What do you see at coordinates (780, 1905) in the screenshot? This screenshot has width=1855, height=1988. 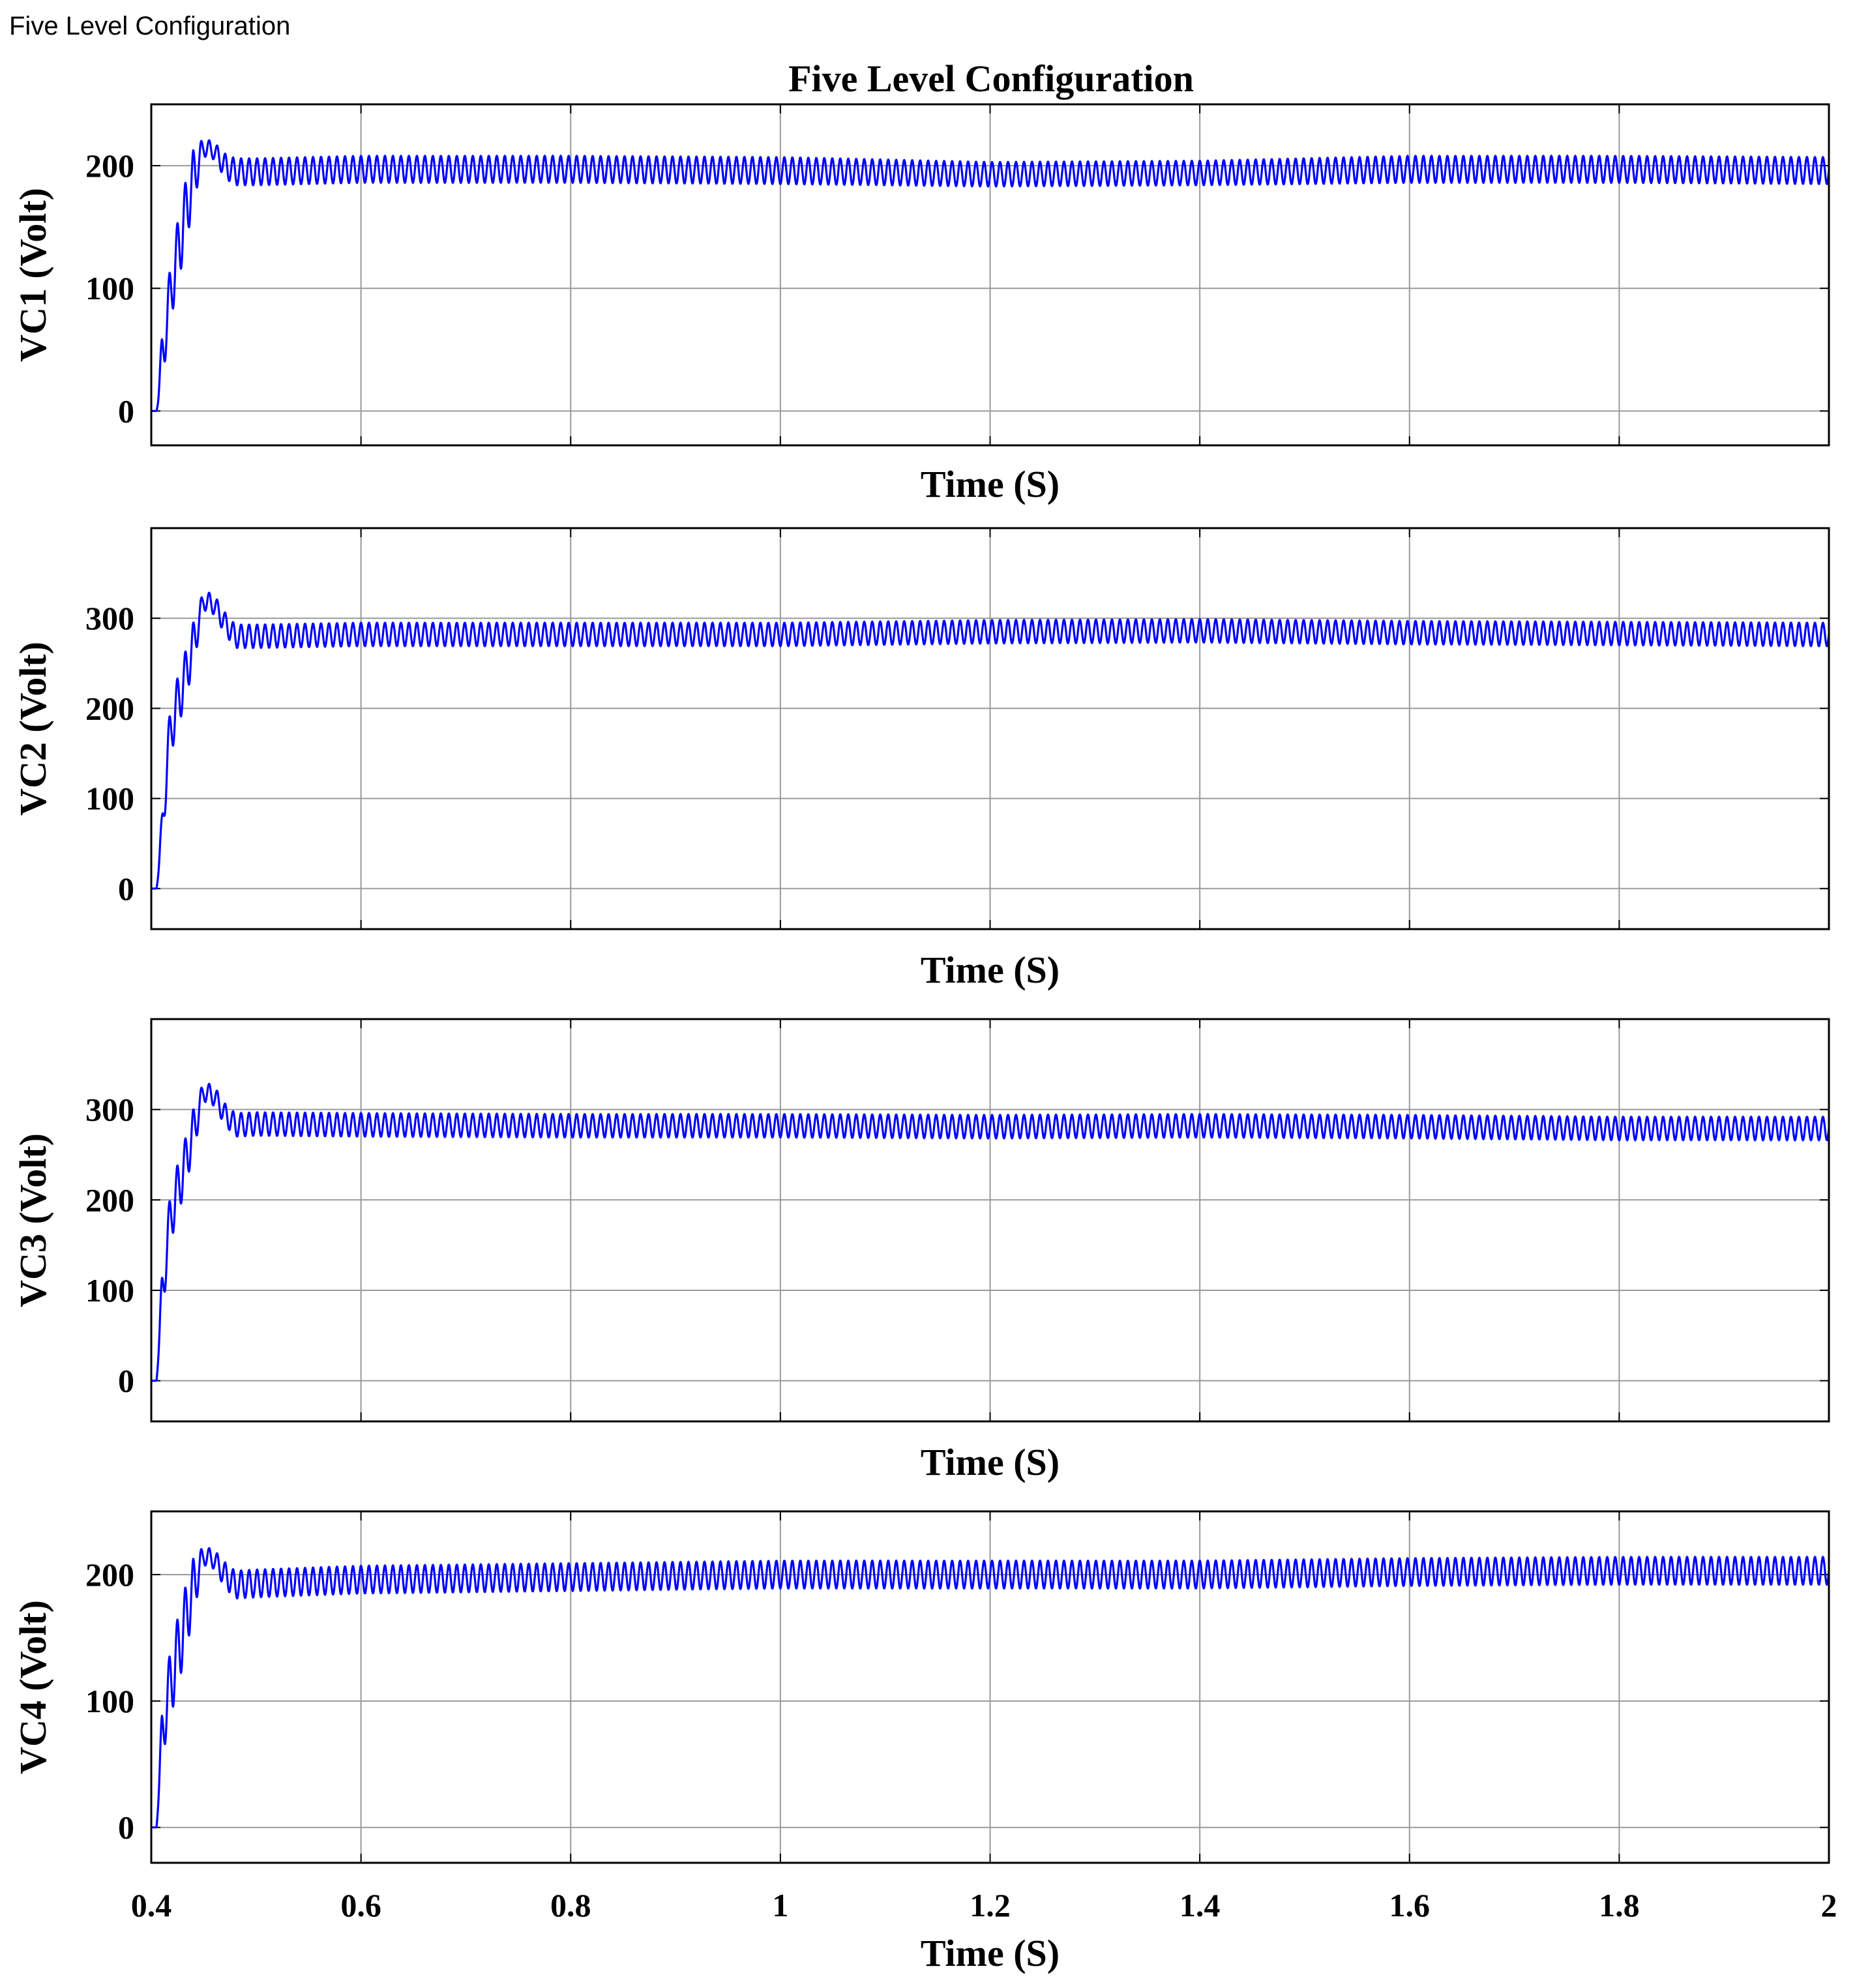 I see `x-tick-label: 1` at bounding box center [780, 1905].